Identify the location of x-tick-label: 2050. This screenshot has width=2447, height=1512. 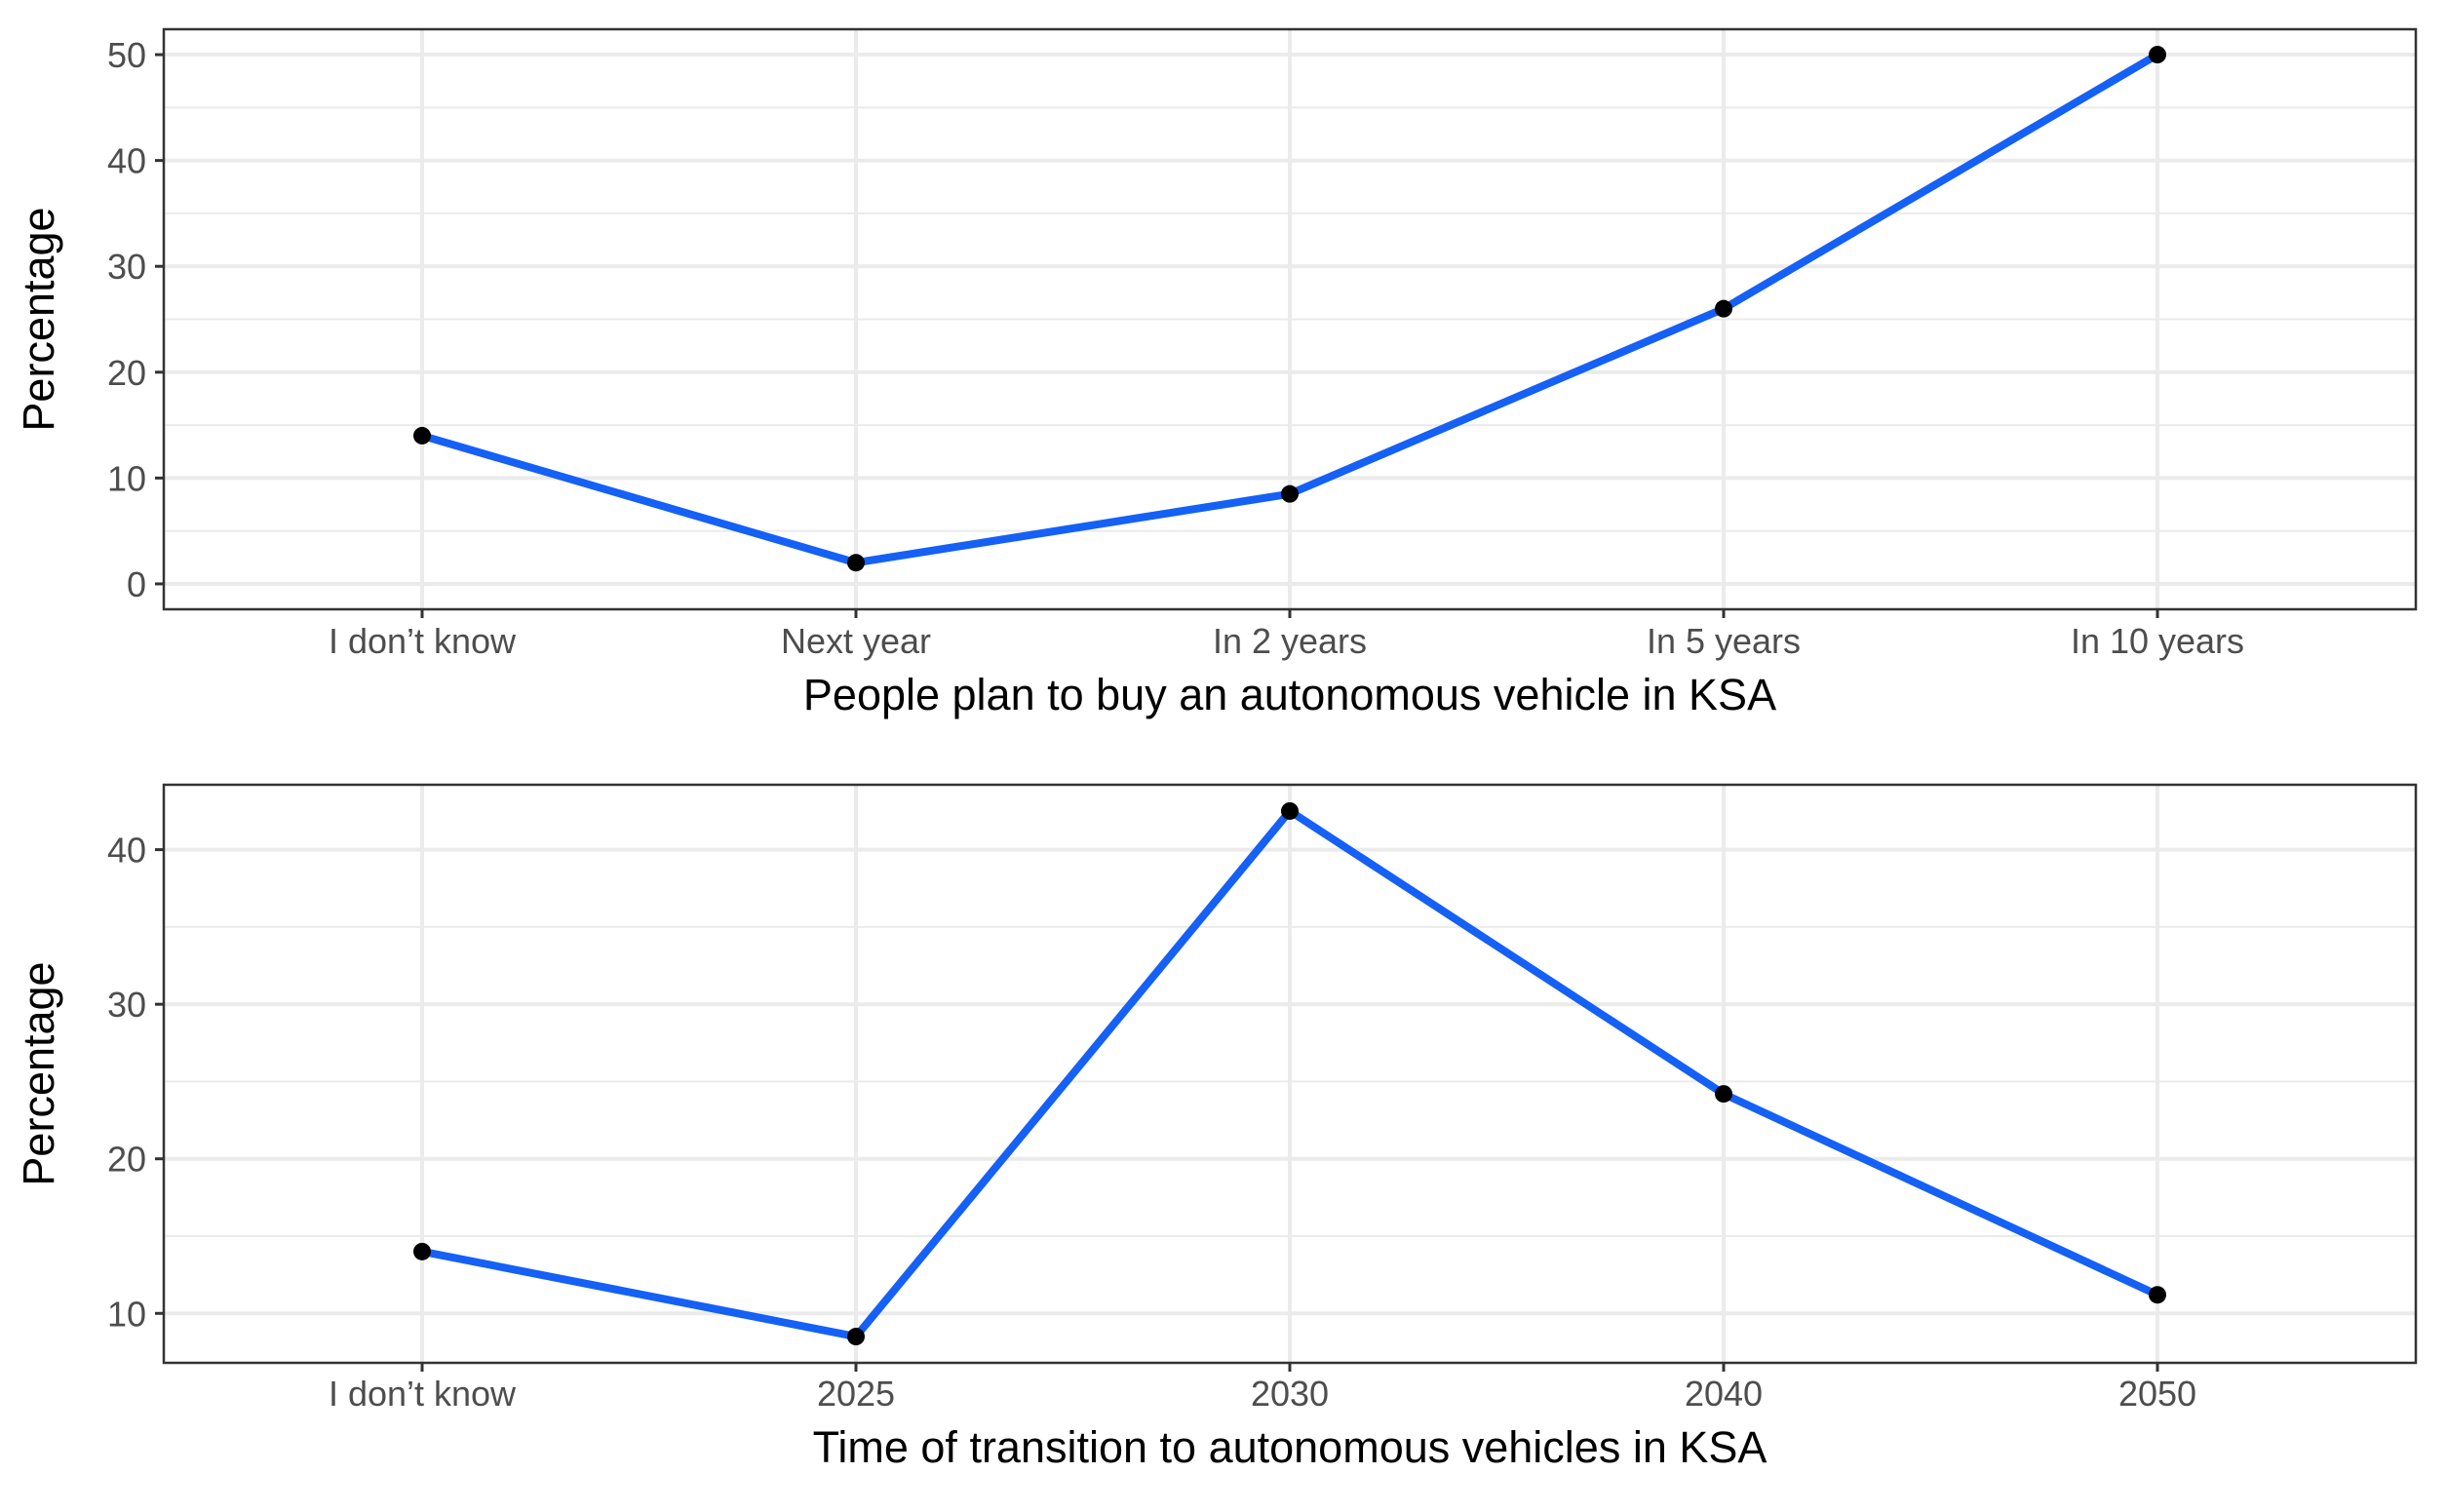
(2157, 1394).